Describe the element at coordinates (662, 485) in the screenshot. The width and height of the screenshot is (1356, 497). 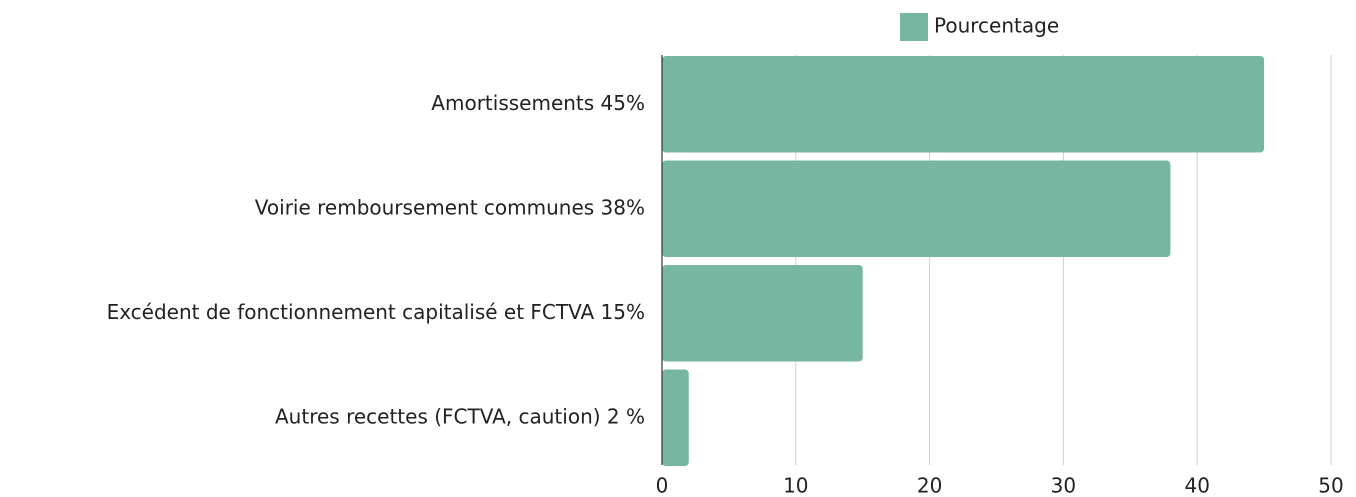
I see `x-tick-label: 0` at that location.